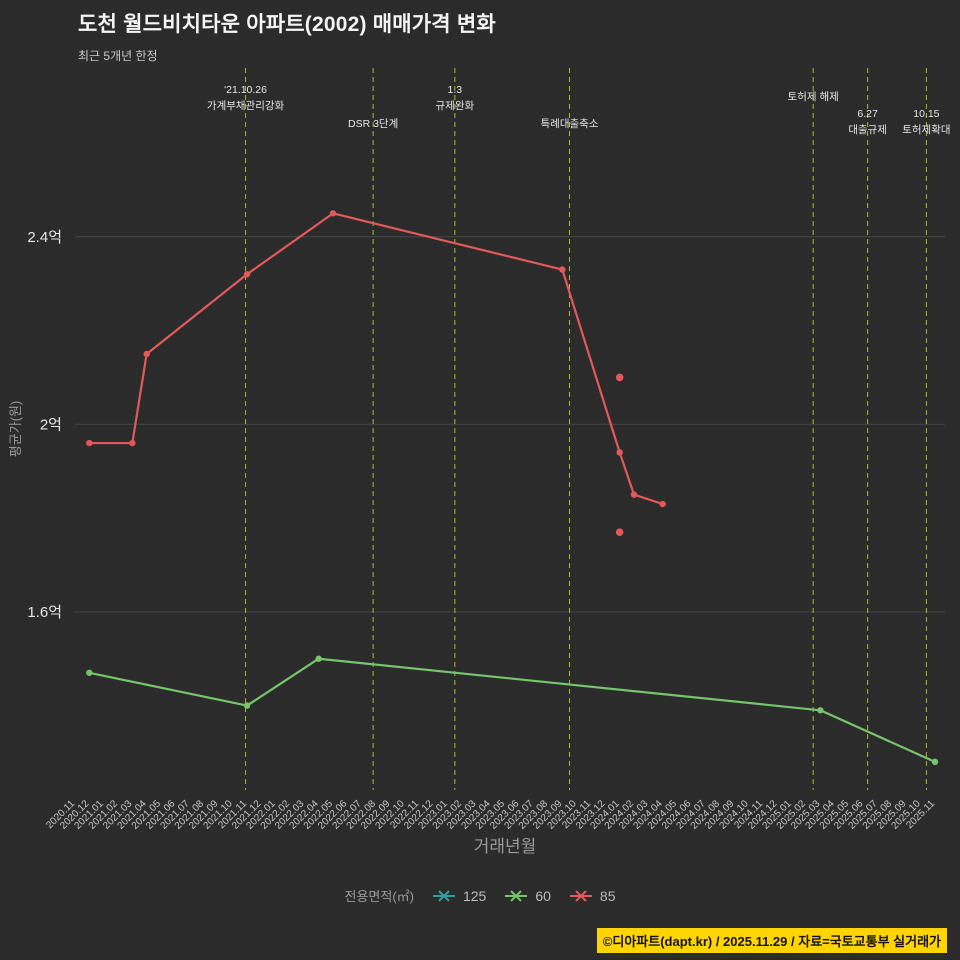 The width and height of the screenshot is (960, 960). What do you see at coordinates (926, 114) in the screenshot?
I see `annotation-label: 10.15` at bounding box center [926, 114].